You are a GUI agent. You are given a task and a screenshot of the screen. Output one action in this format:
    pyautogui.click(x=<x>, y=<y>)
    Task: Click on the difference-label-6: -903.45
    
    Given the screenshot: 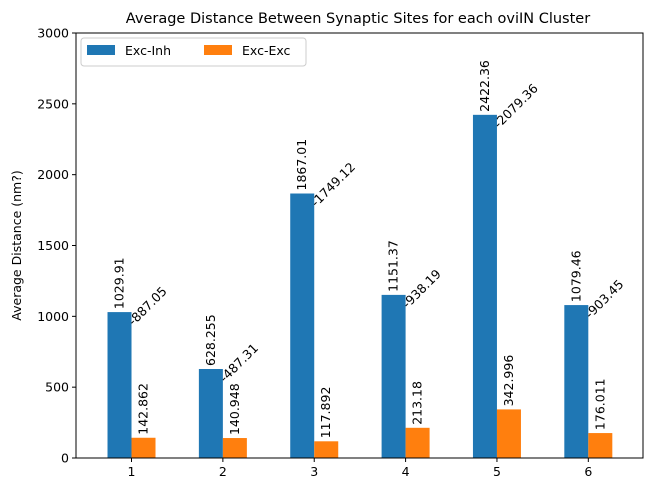 What is the action you would take?
    pyautogui.click(x=604, y=298)
    